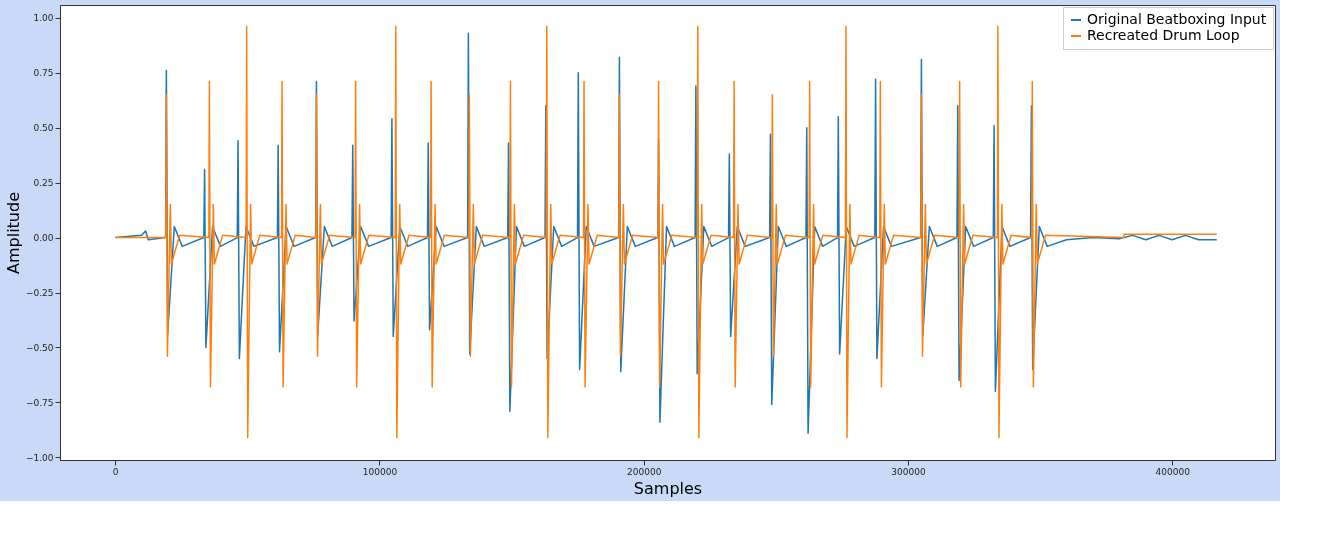 The image size is (1324, 533). I want to click on y-tick-label: −0.50, so click(39, 347).